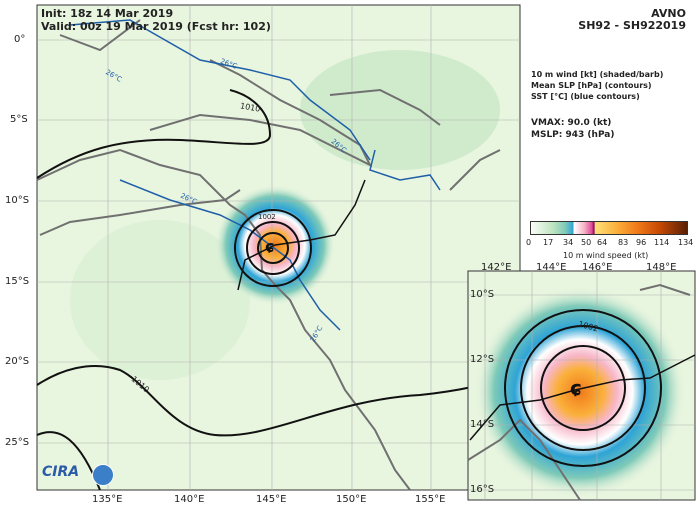 The image size is (699, 505). What do you see at coordinates (573, 135) in the screenshot?
I see `mslp-value: MSLP: 943 (hPa)` at bounding box center [573, 135].